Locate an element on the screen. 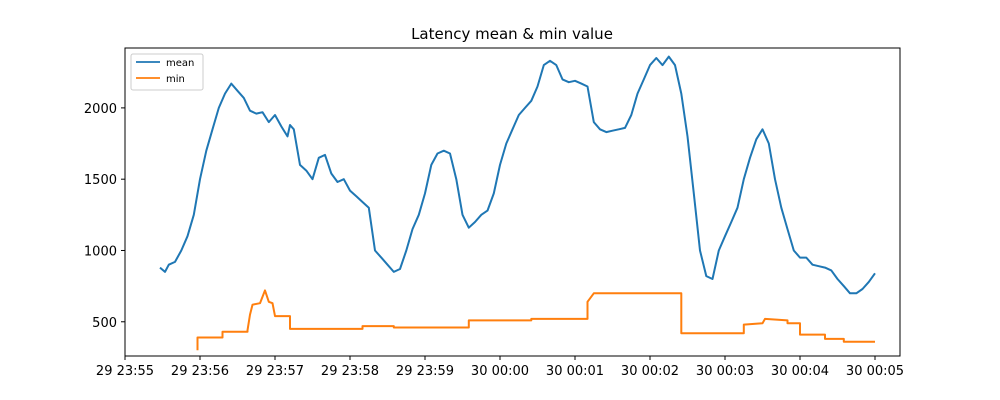 The height and width of the screenshot is (400, 1000). chart-title: Latency mean & min value is located at coordinates (512, 34).